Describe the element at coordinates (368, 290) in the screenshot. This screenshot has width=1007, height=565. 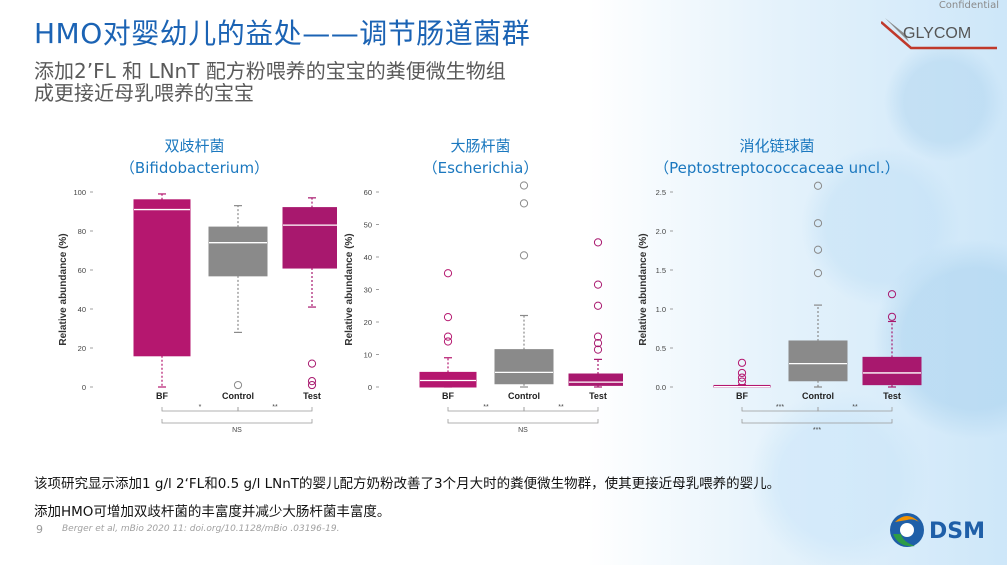
I see `y-tick-label: 30` at that location.